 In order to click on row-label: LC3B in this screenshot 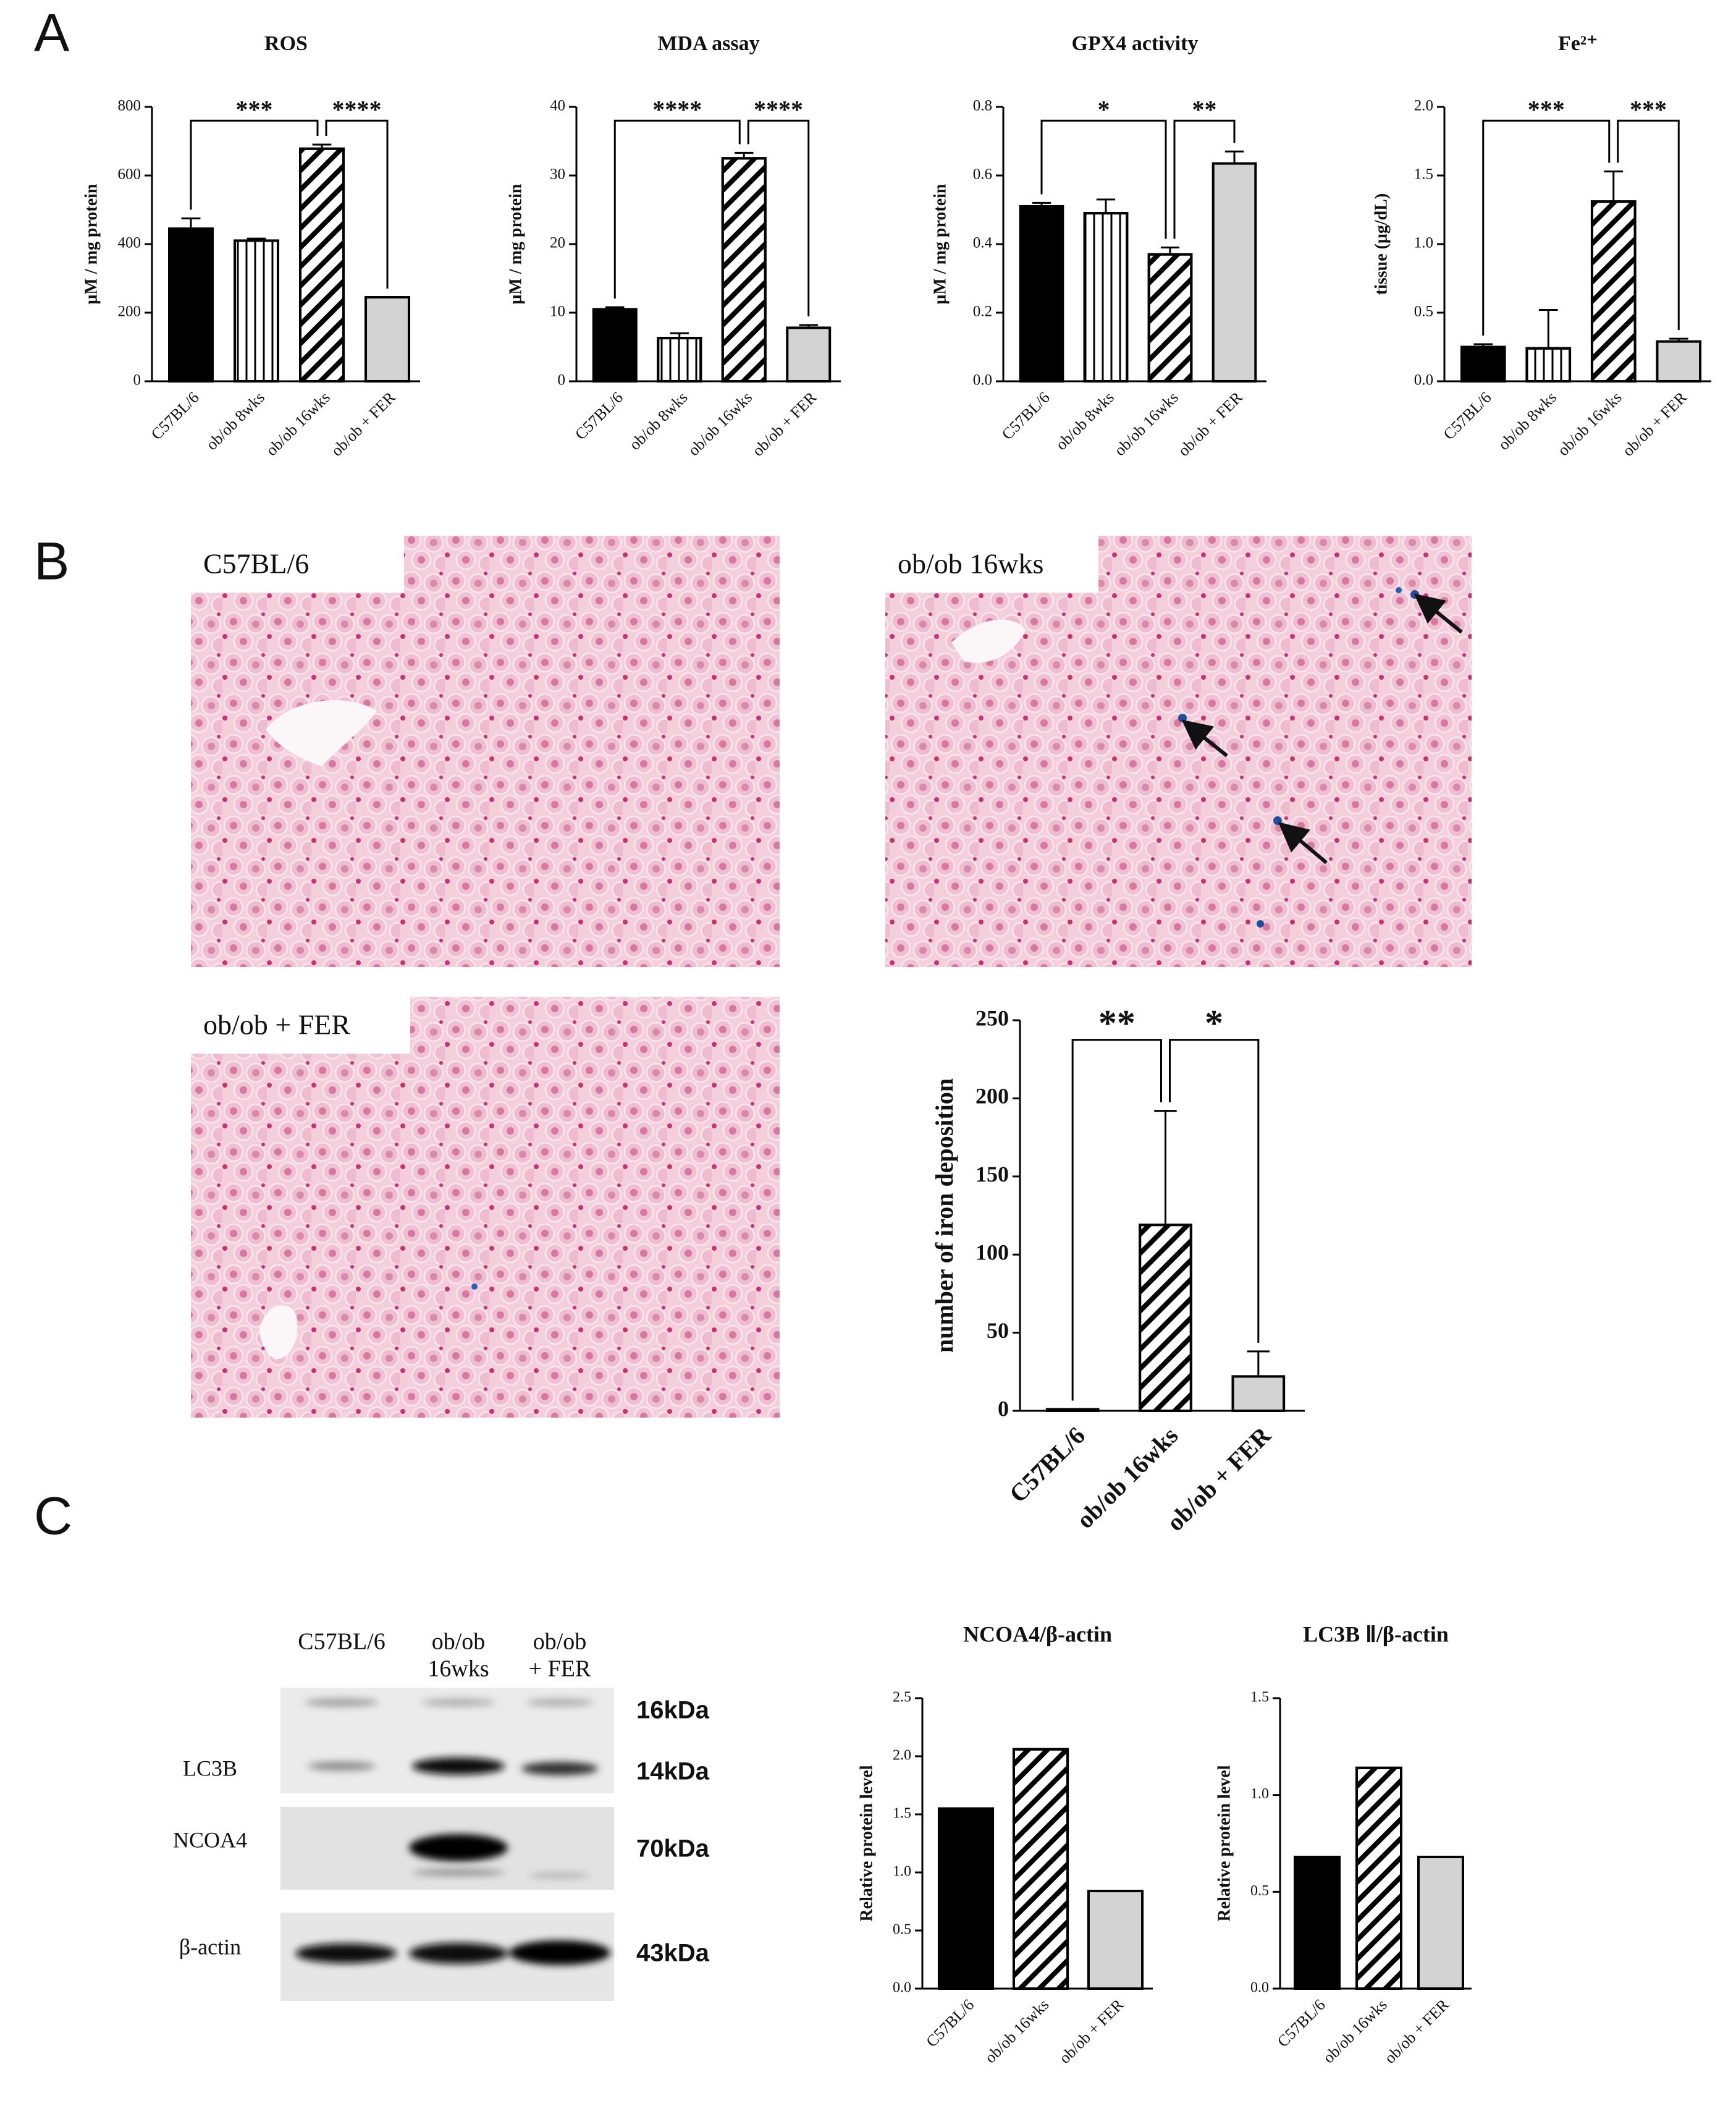, I will do `click(210, 1768)`.